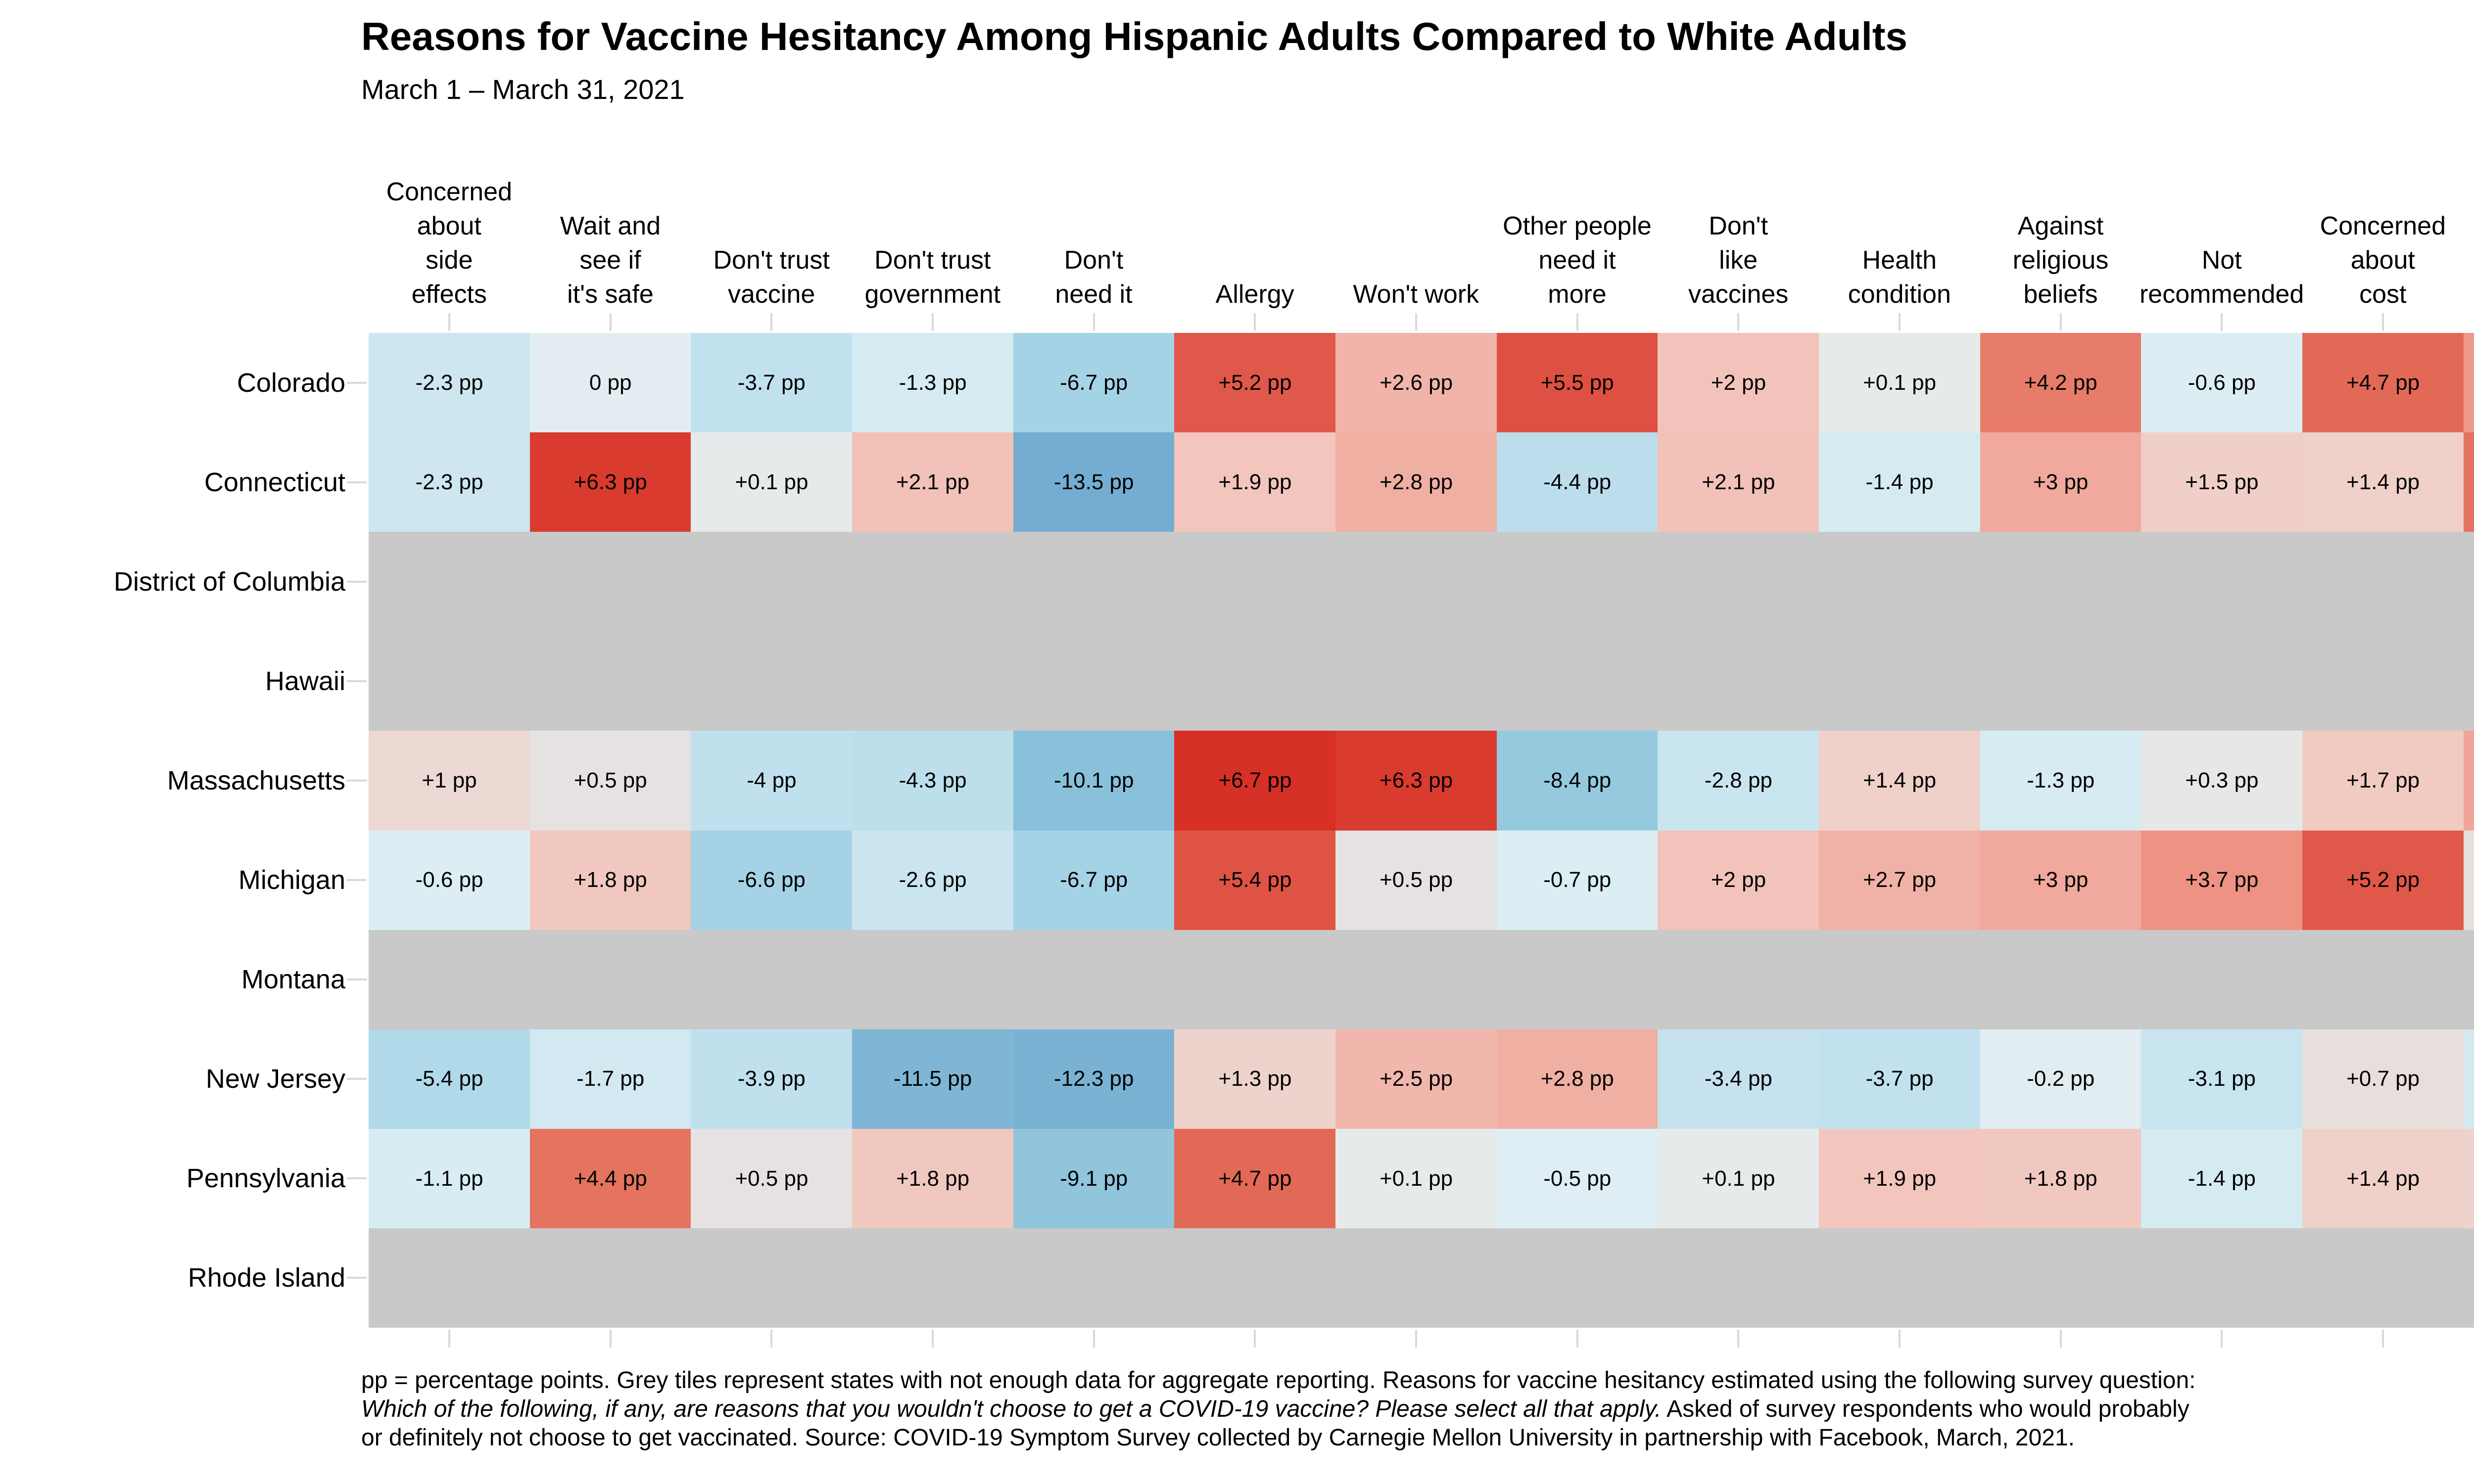 Image resolution: width=2474 pixels, height=1484 pixels. I want to click on column-header: Allergy, so click(1255, 294).